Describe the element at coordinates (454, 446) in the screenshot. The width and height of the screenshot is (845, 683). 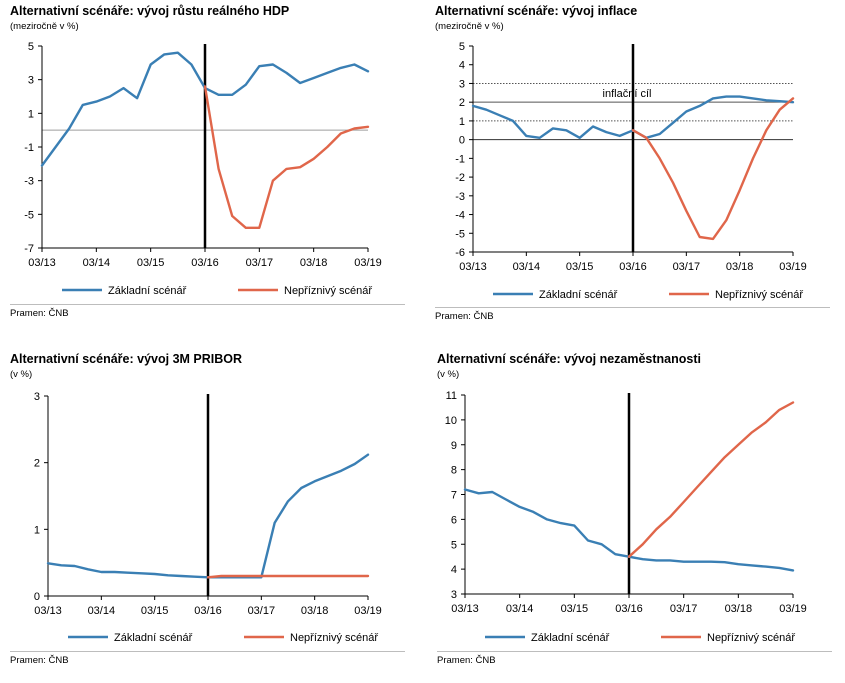
I see `y-tick-label: 9` at that location.